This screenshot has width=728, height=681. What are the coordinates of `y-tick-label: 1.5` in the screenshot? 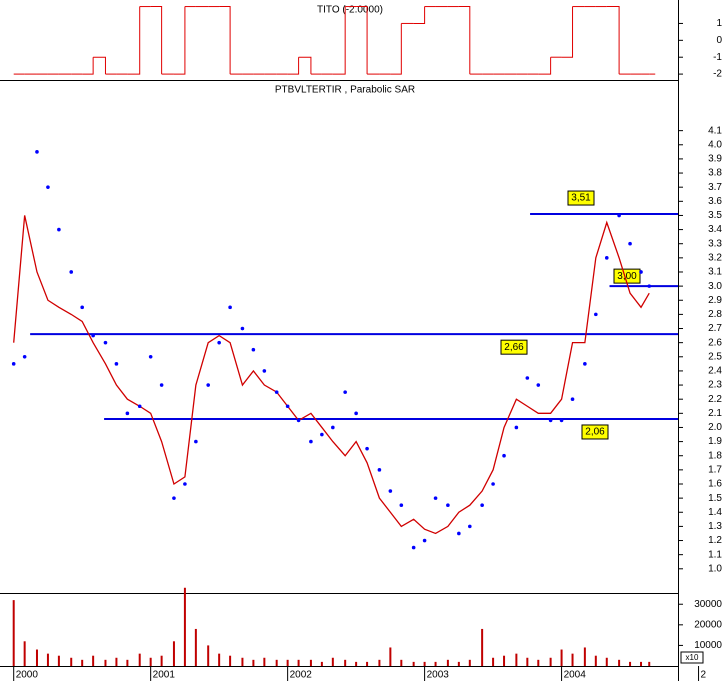 It's located at (715, 498).